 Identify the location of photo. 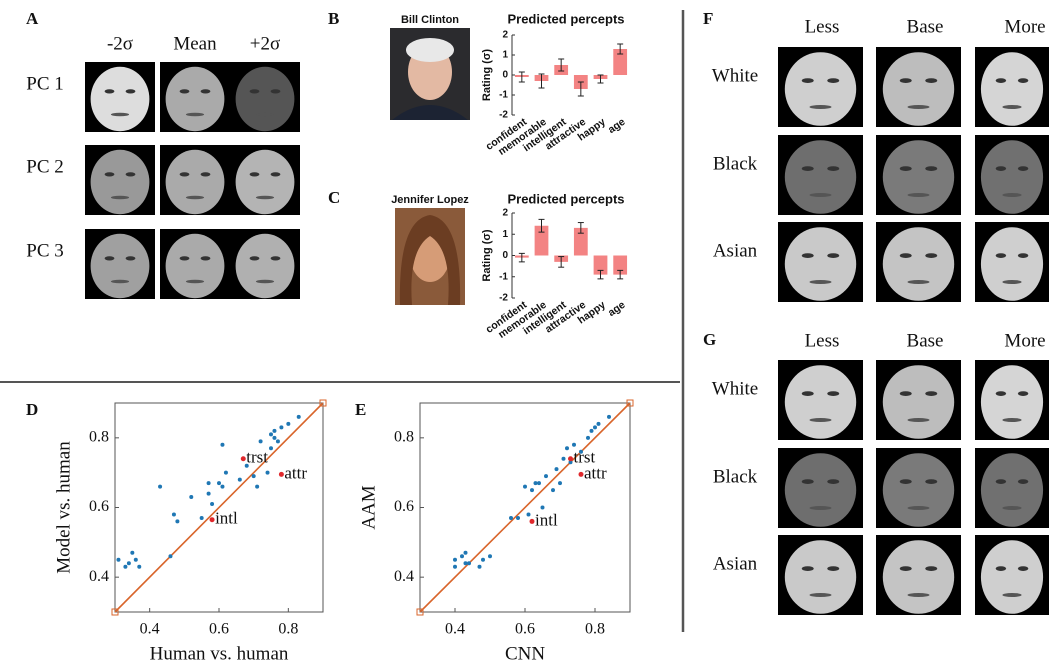
(430, 256).